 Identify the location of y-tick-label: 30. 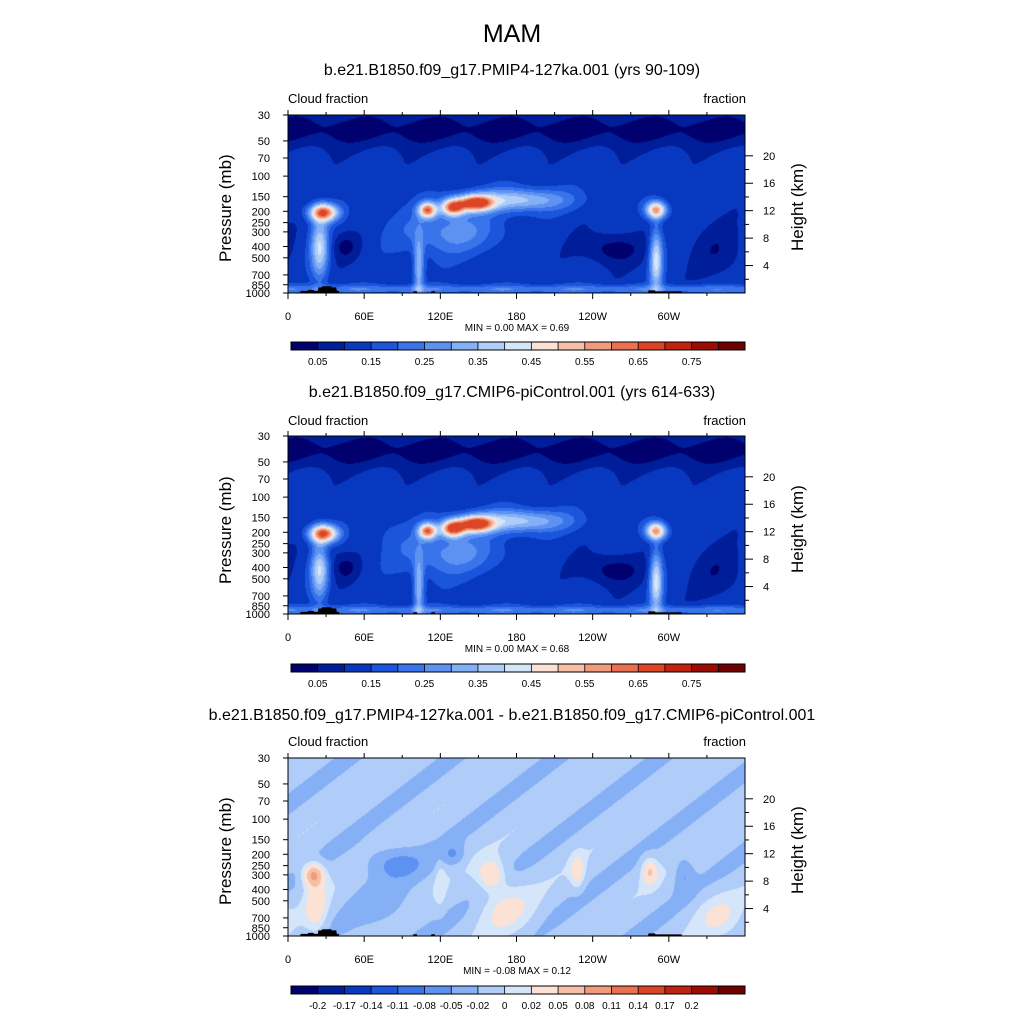
(264, 437).